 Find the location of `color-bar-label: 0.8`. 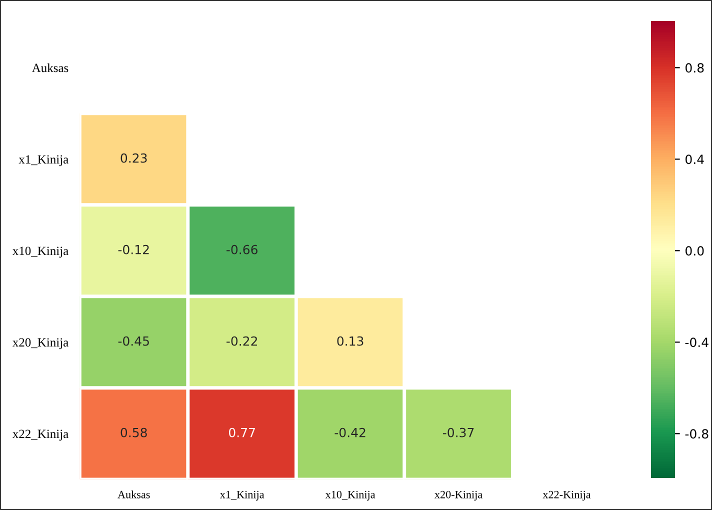

color-bar-label: 0.8 is located at coordinates (695, 68).